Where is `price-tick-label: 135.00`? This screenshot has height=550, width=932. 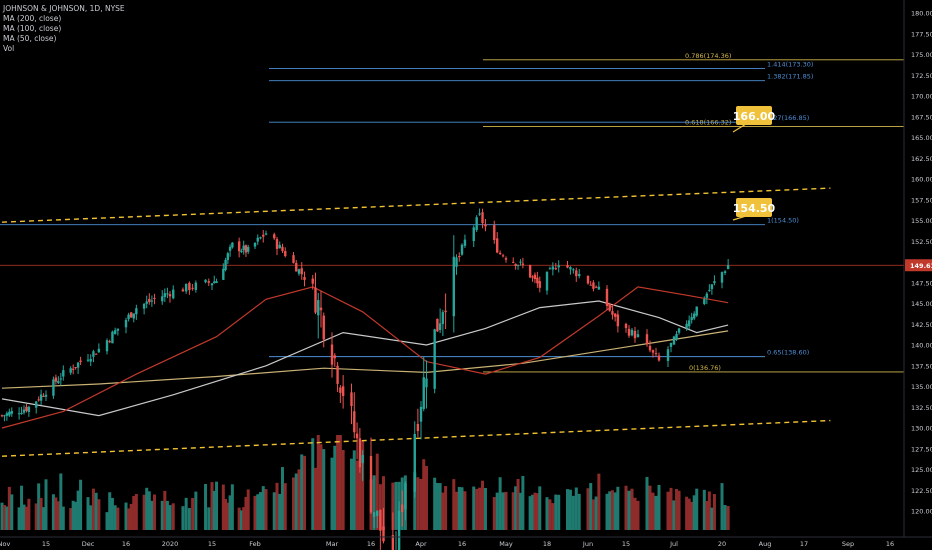 price-tick-label: 135.00 is located at coordinates (921, 387).